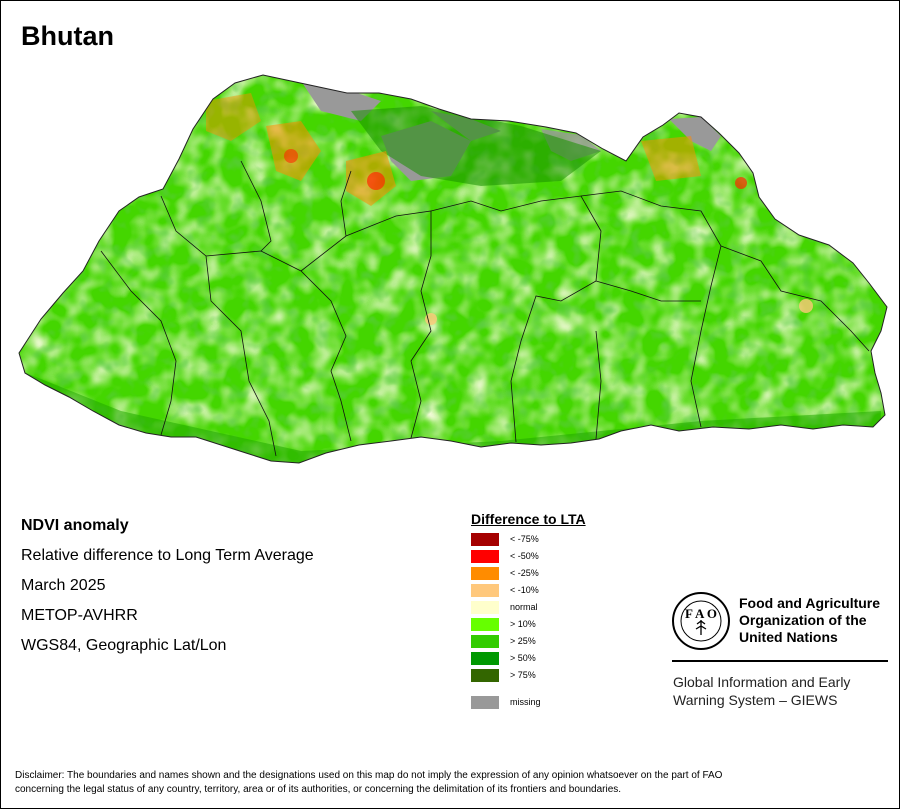 This screenshot has width=900, height=809. What do you see at coordinates (523, 658) in the screenshot?
I see `legend-label: > 50%` at bounding box center [523, 658].